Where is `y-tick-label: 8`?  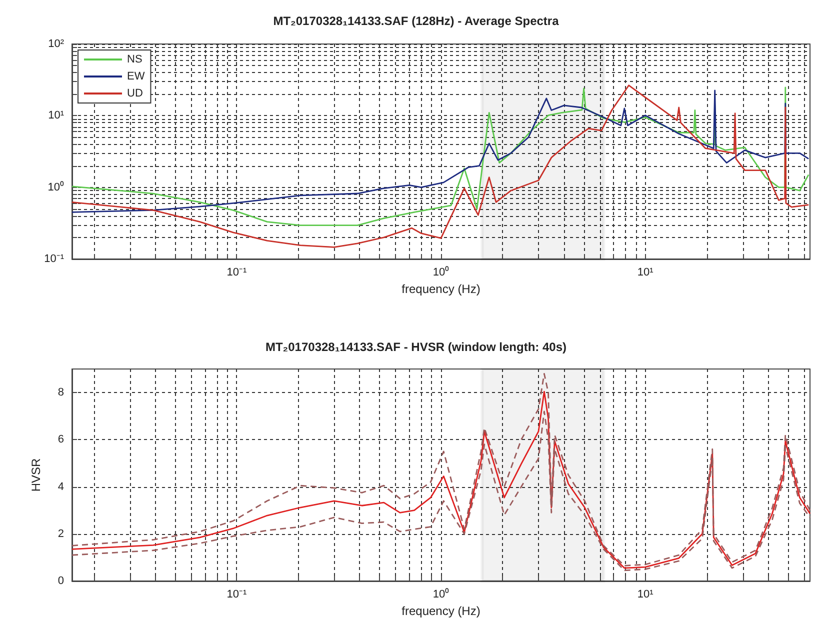 y-tick-label: 8 is located at coordinates (61, 392).